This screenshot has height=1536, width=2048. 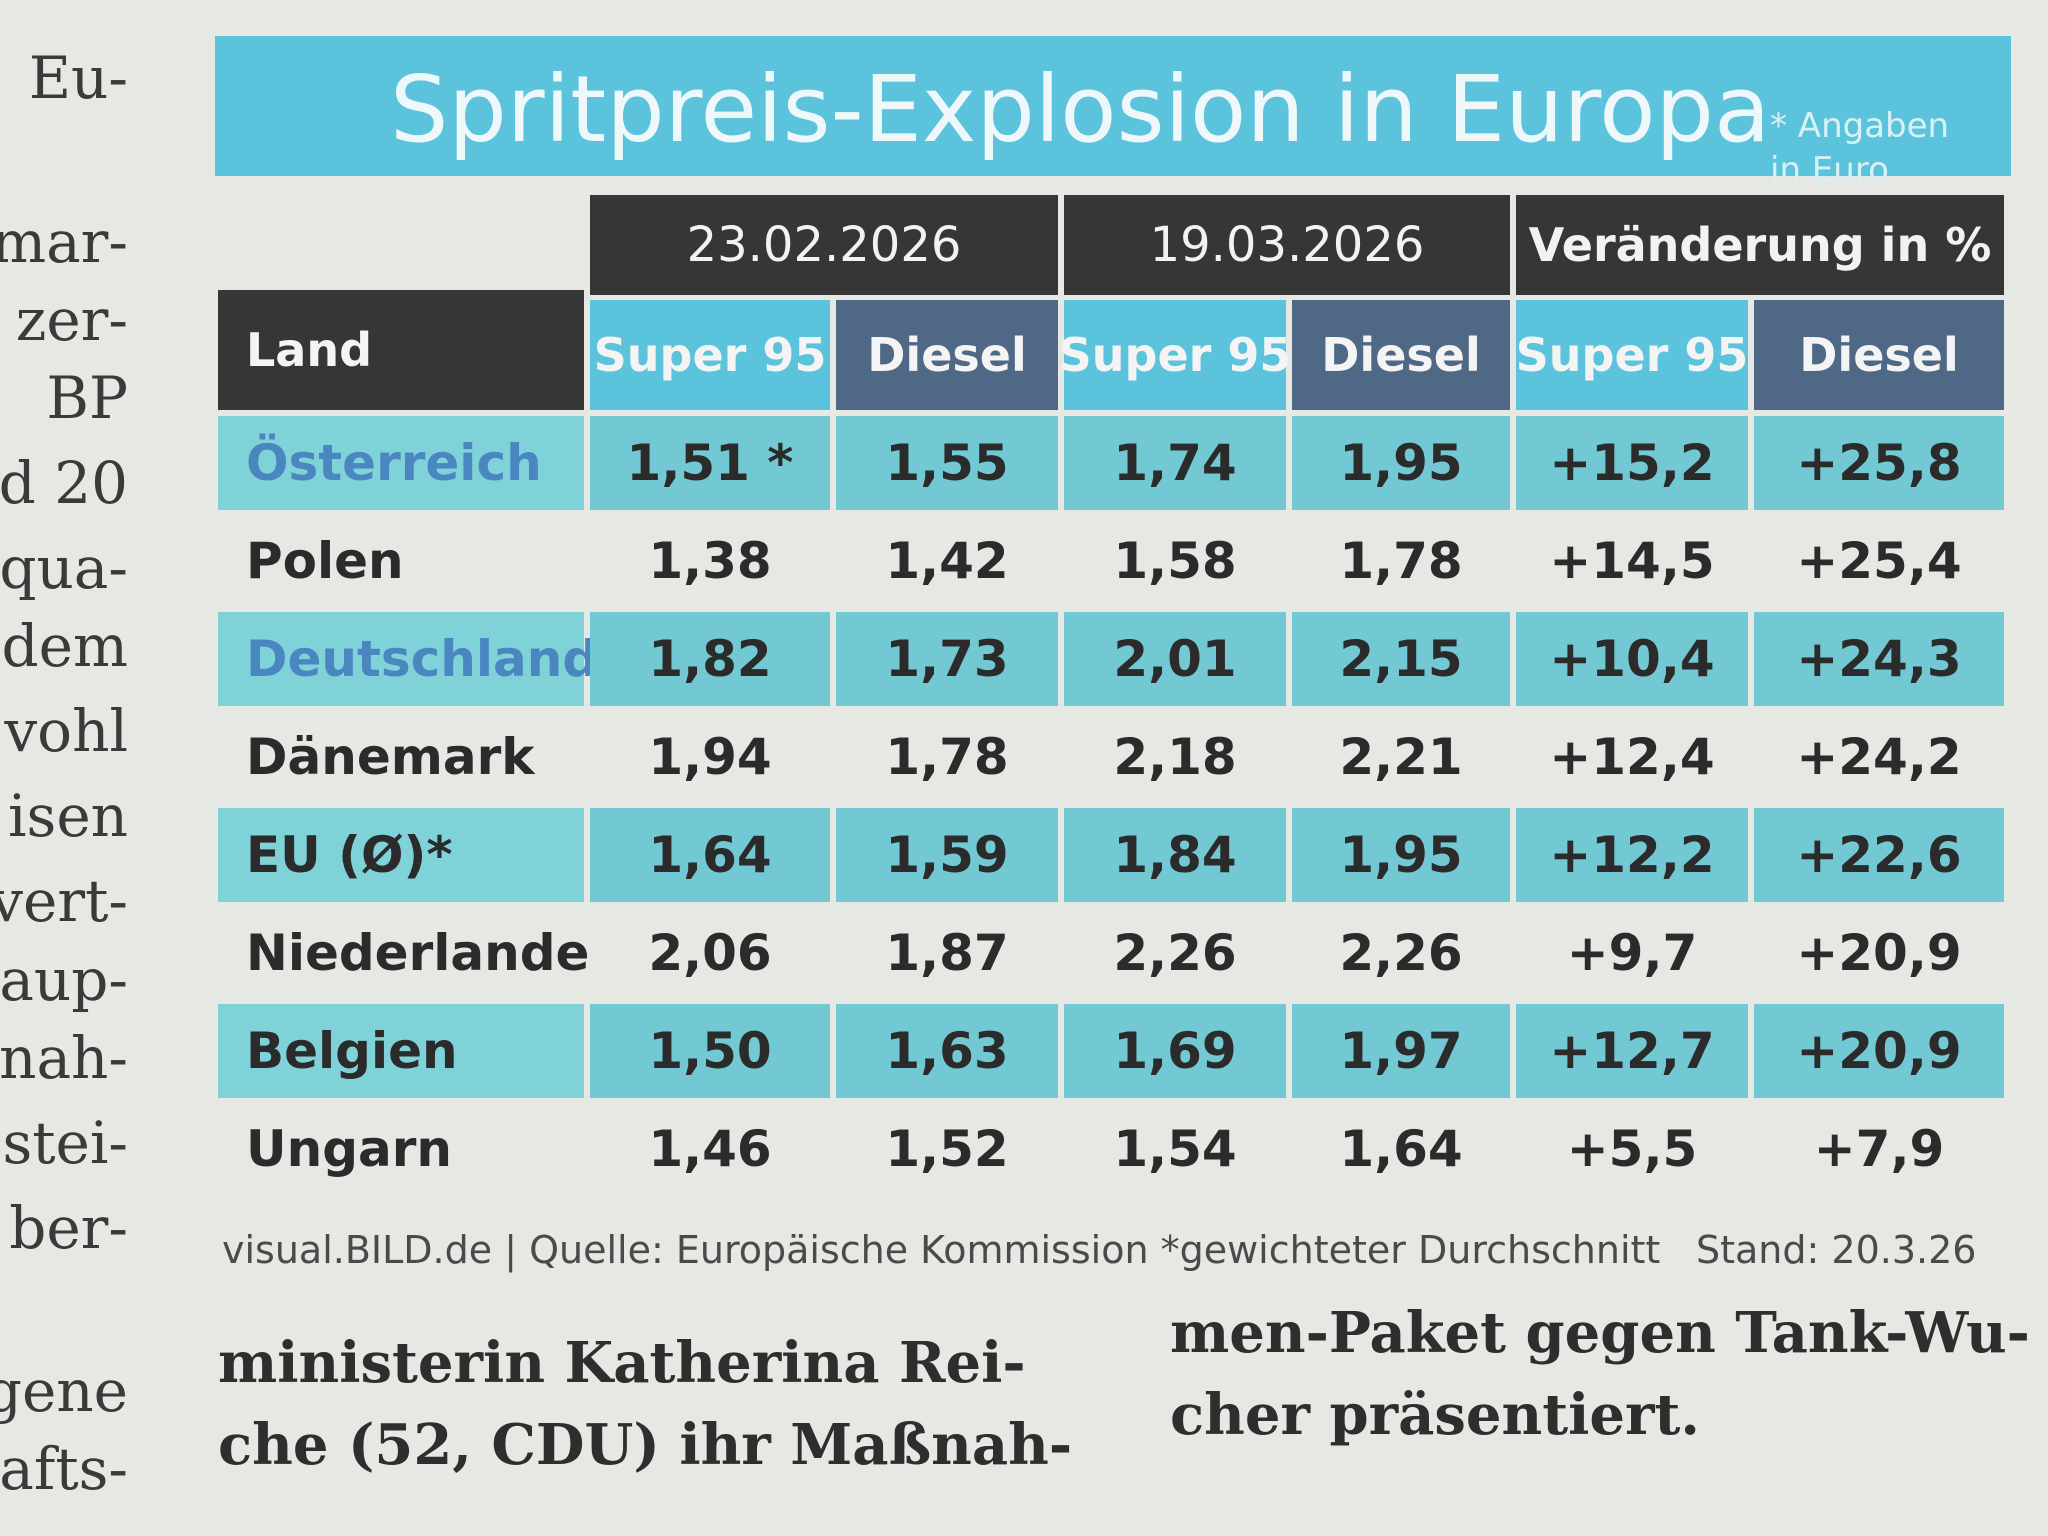 What do you see at coordinates (1760, 245) in the screenshot?
I see `group-header: Veränderung in %` at bounding box center [1760, 245].